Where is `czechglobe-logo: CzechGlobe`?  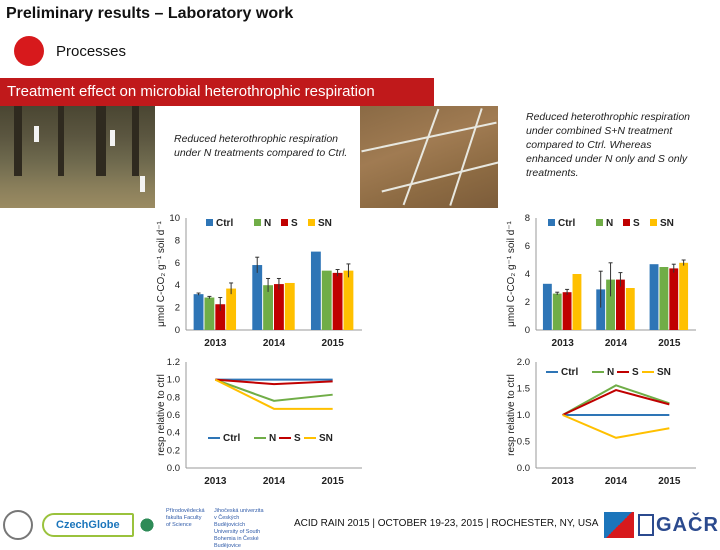 czechglobe-logo: CzechGlobe is located at coordinates (88, 525).